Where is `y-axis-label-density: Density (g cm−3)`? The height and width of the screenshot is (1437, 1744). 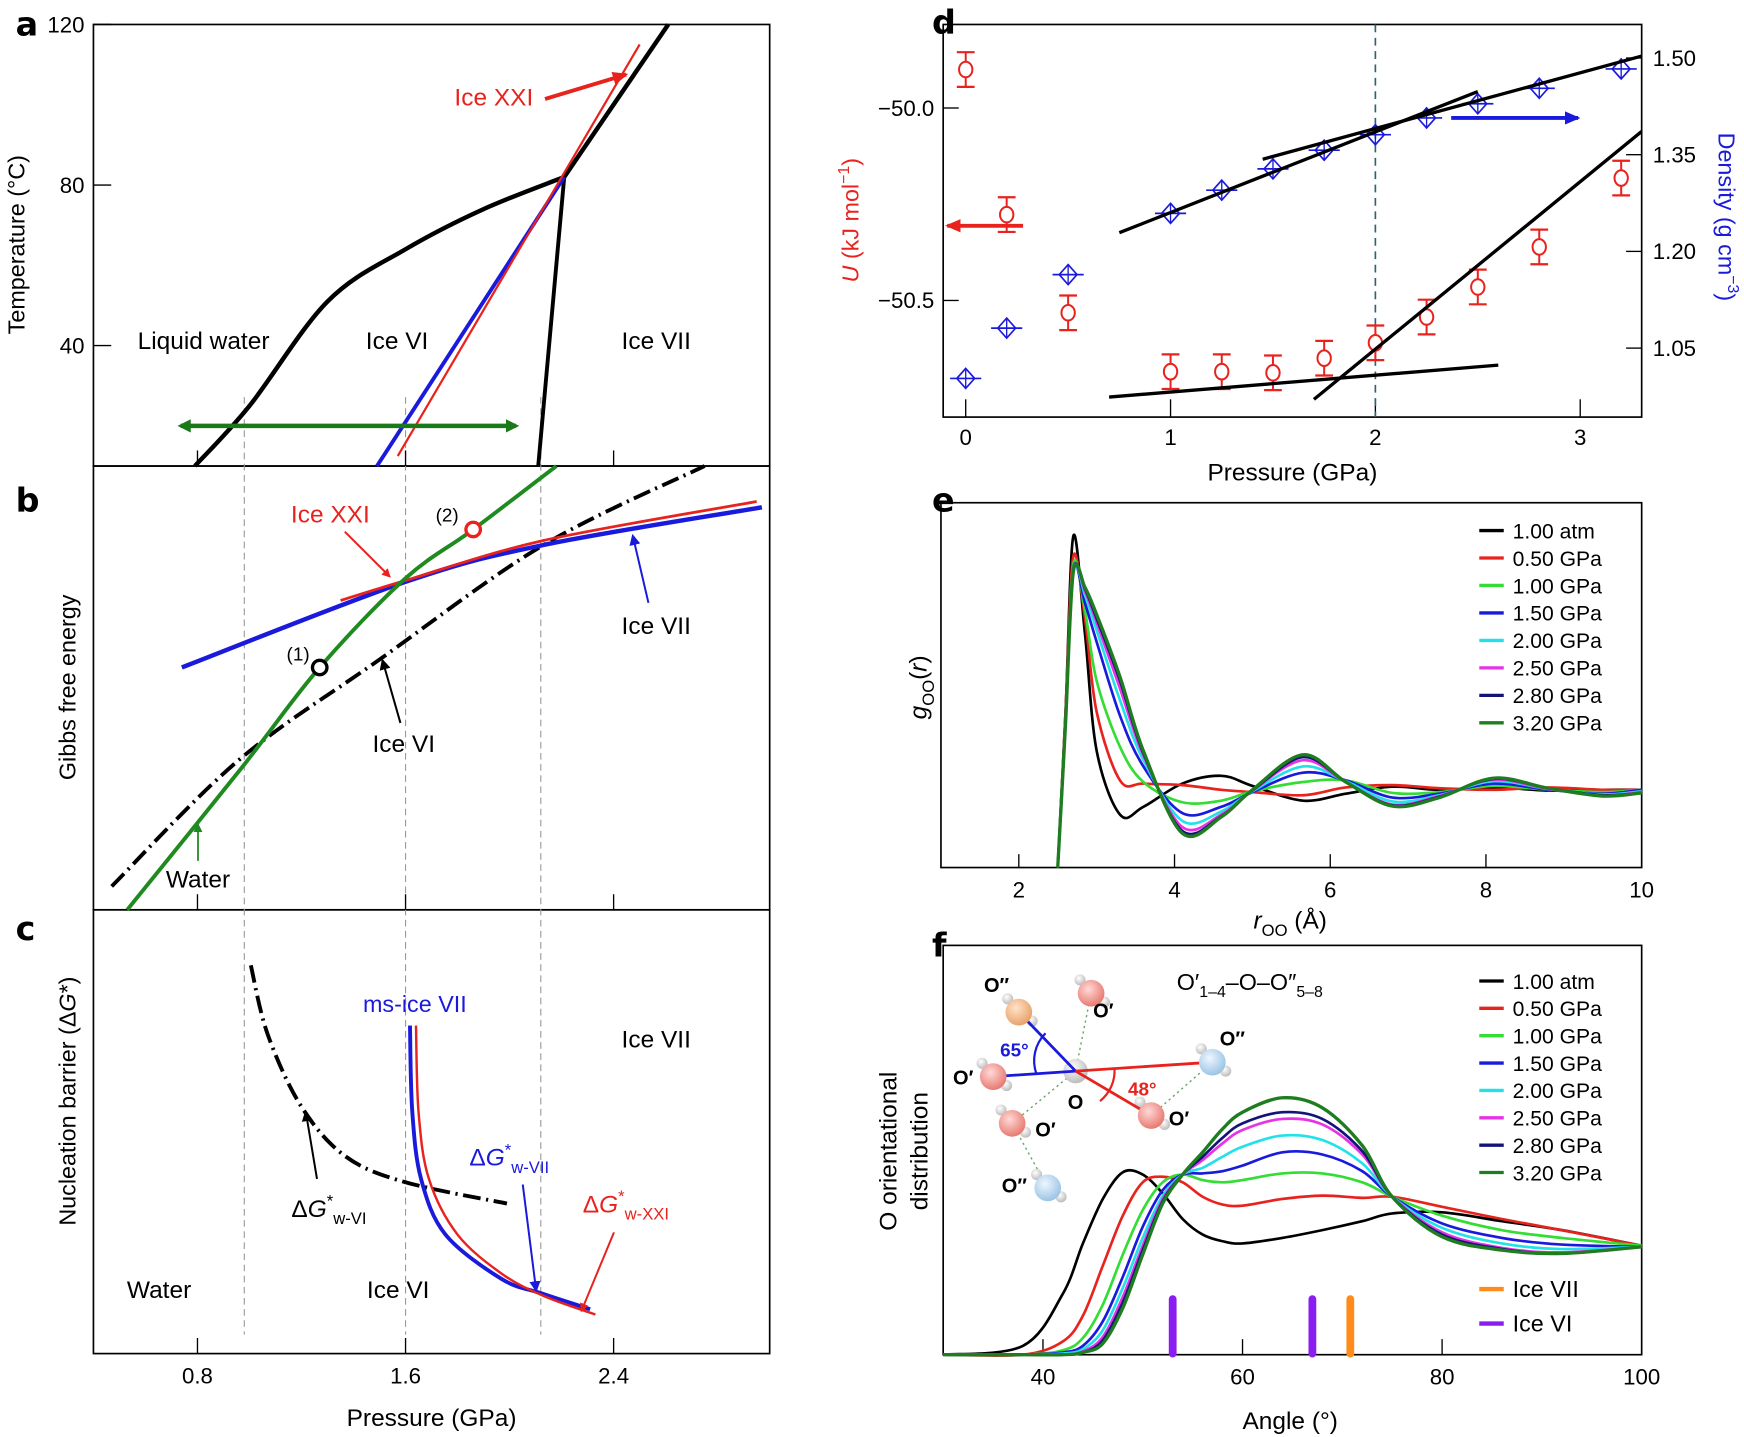 y-axis-label-density: Density (g cm−3) is located at coordinates (1727, 217).